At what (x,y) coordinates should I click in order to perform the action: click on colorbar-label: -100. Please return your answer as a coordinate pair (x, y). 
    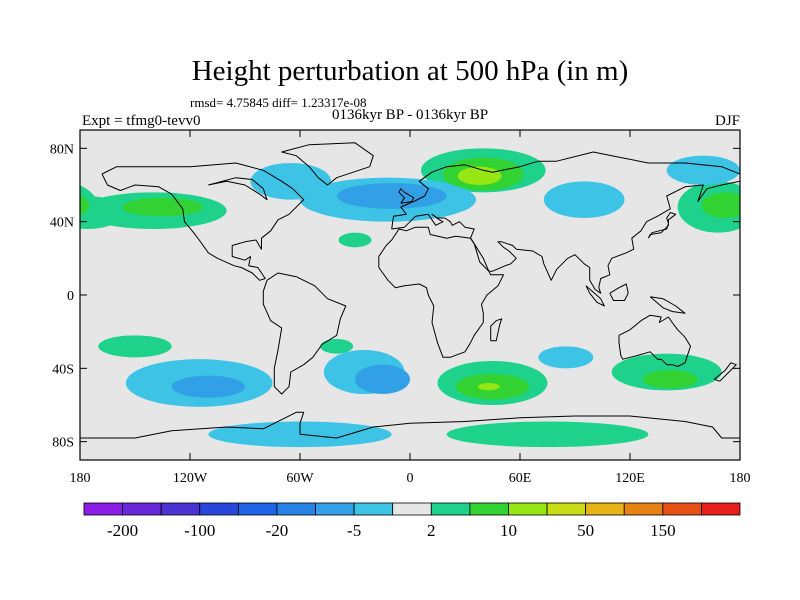
    Looking at the image, I should click on (199, 530).